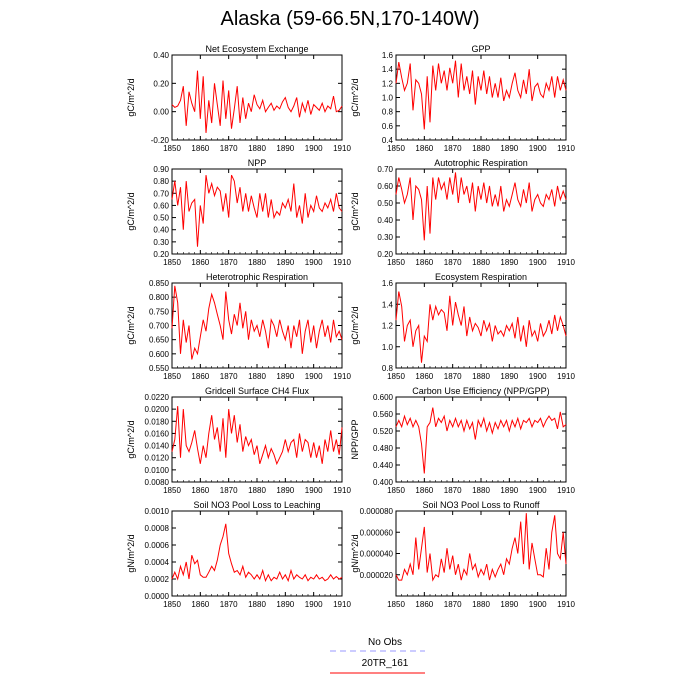 The height and width of the screenshot is (700, 700). I want to click on panel-title: Ecosystem Respiration, so click(481, 277).